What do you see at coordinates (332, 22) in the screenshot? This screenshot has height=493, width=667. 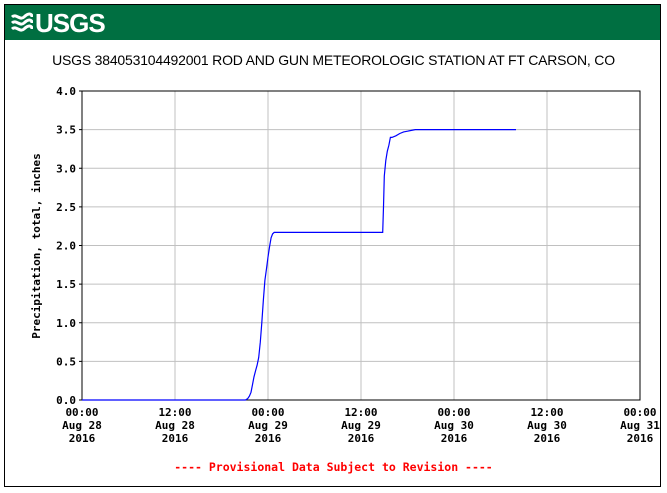 I see `header-banner: USGS` at bounding box center [332, 22].